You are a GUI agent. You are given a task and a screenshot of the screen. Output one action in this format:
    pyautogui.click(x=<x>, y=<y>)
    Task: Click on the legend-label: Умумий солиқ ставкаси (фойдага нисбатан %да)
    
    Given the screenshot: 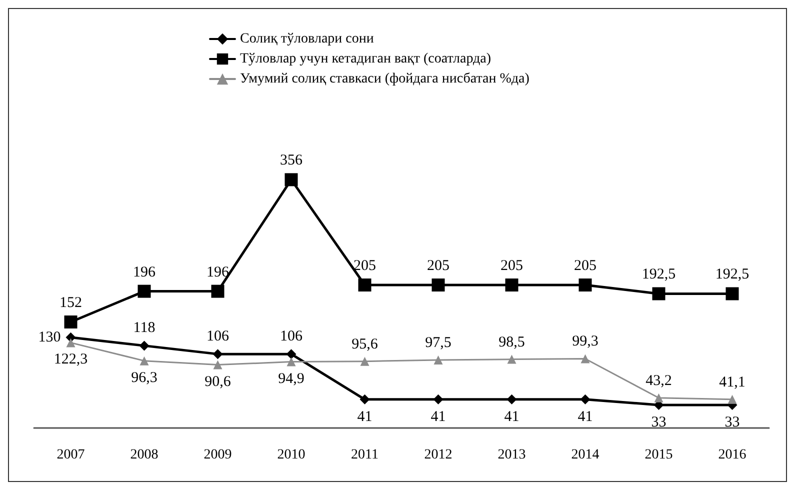 What is the action you would take?
    pyautogui.click(x=385, y=79)
    